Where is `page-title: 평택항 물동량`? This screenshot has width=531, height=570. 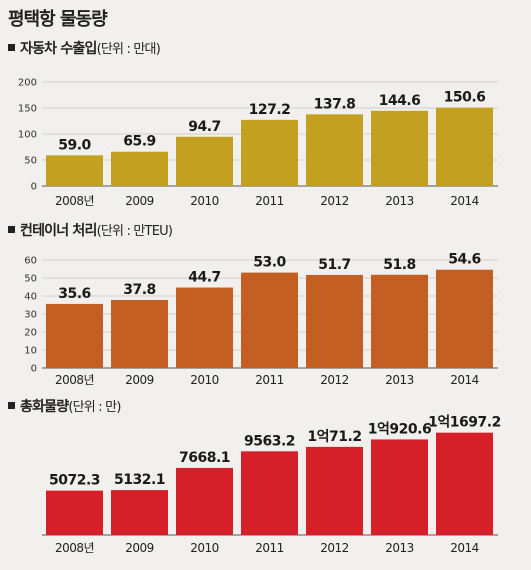
page-title: 평택항 물동량 is located at coordinates (58, 19).